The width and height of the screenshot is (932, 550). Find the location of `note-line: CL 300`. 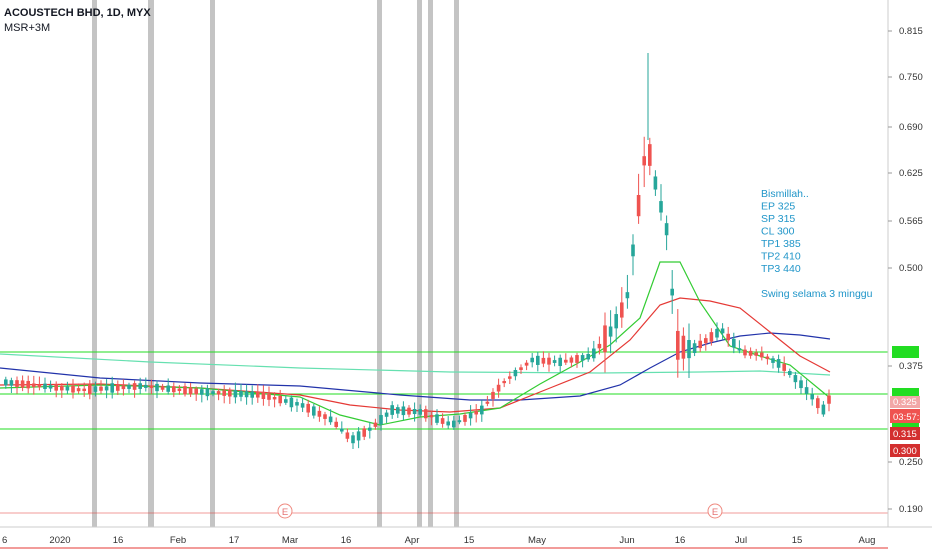

note-line: CL 300 is located at coordinates (778, 232).